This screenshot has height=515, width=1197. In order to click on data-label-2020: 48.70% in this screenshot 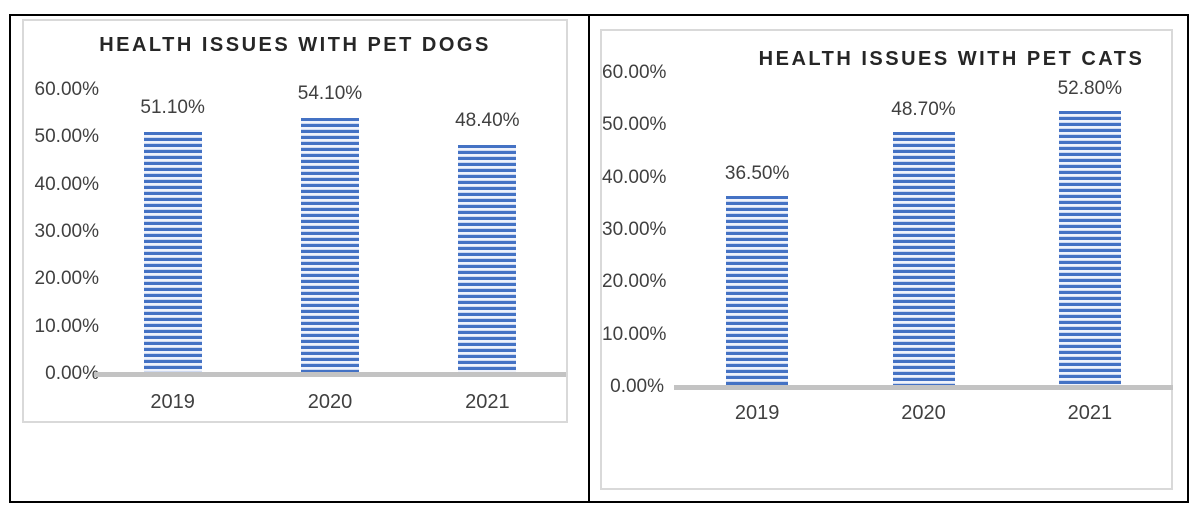, I will do `click(923, 110)`.